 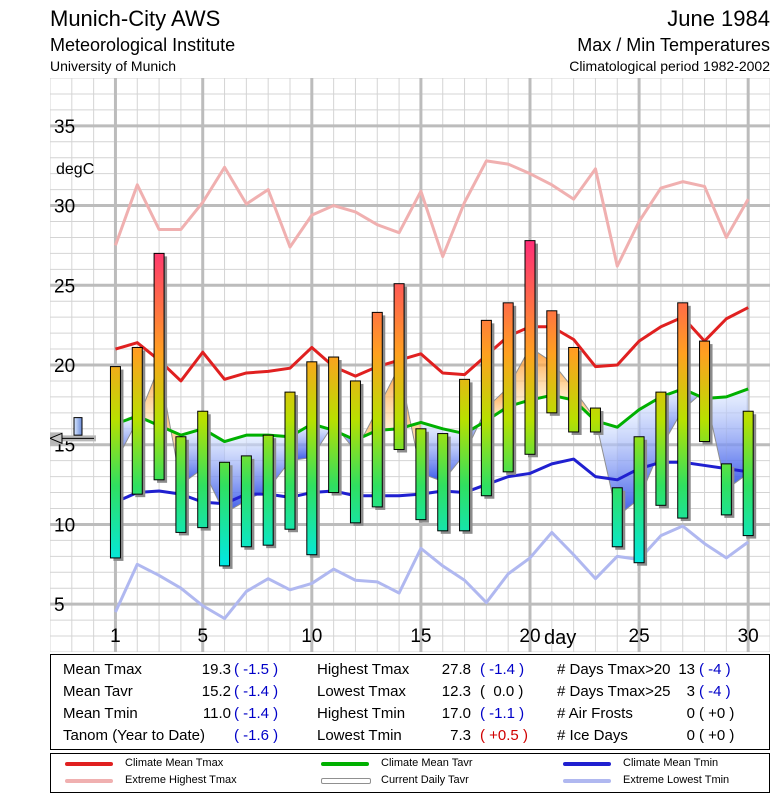 What do you see at coordinates (715, 691) in the screenshot?
I see `days-tmax25-anomaly: ( -4 )` at bounding box center [715, 691].